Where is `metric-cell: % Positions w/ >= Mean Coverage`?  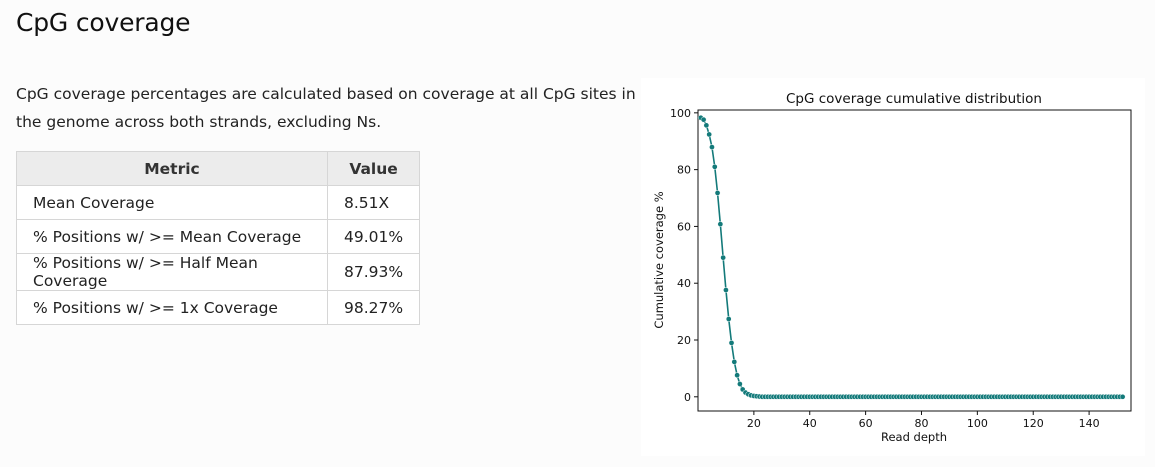
metric-cell: % Positions w/ >= Mean Coverage is located at coordinates (172, 236).